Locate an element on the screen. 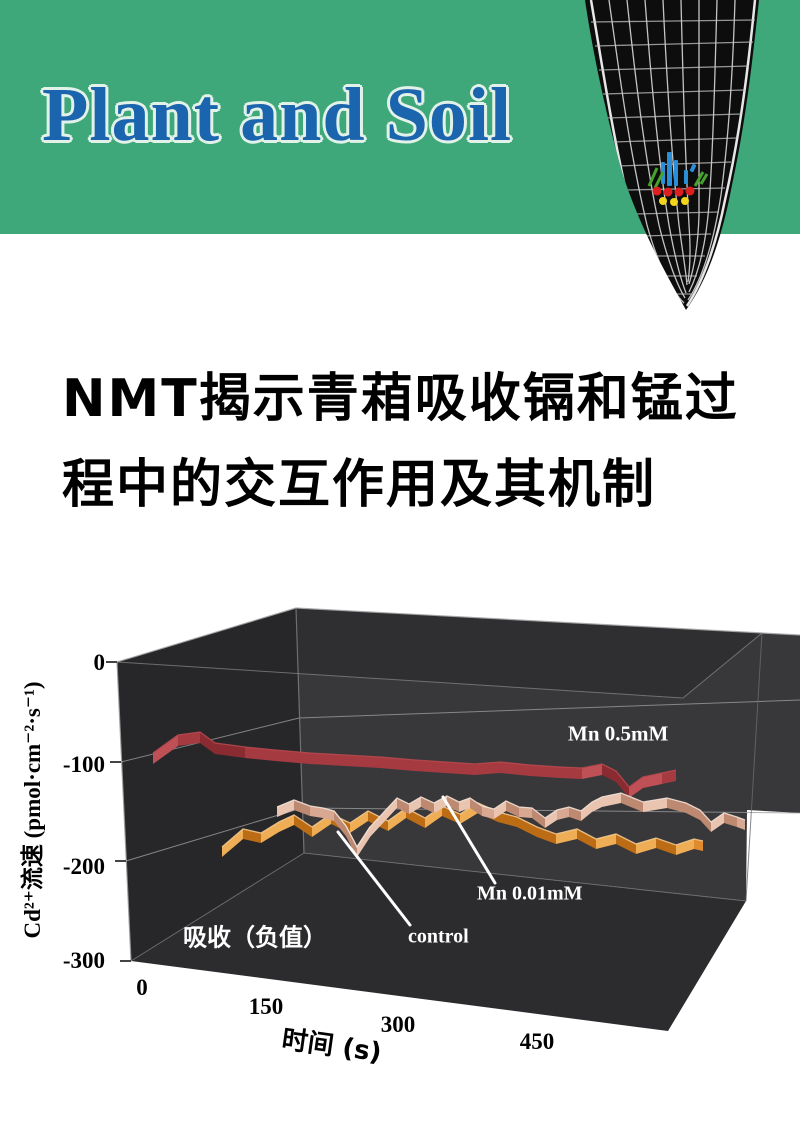  annotation-absorption: 吸收（负值） is located at coordinates (255, 937).